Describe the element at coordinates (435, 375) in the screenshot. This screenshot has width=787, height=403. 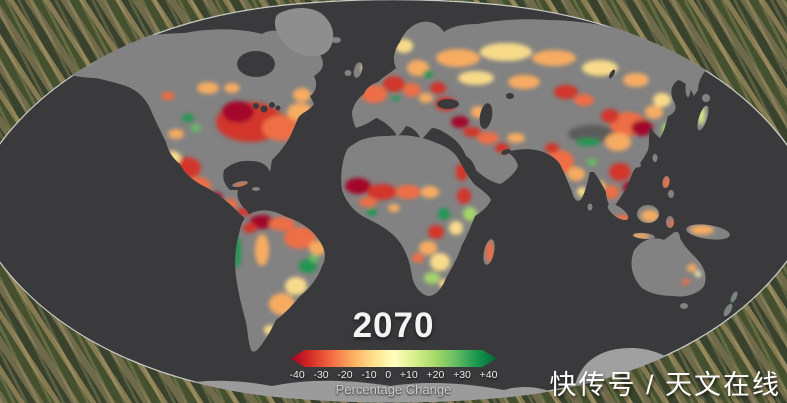
I see `legend-tick: +20` at that location.